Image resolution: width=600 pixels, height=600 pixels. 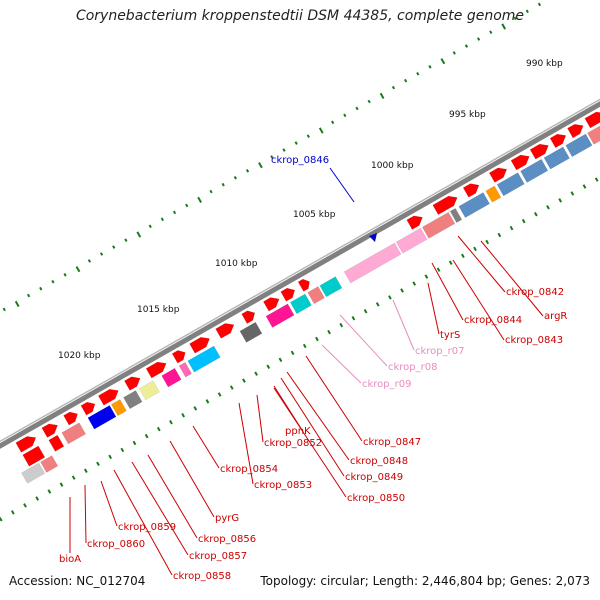 I want to click on gene-label: argR, so click(x=555, y=316).